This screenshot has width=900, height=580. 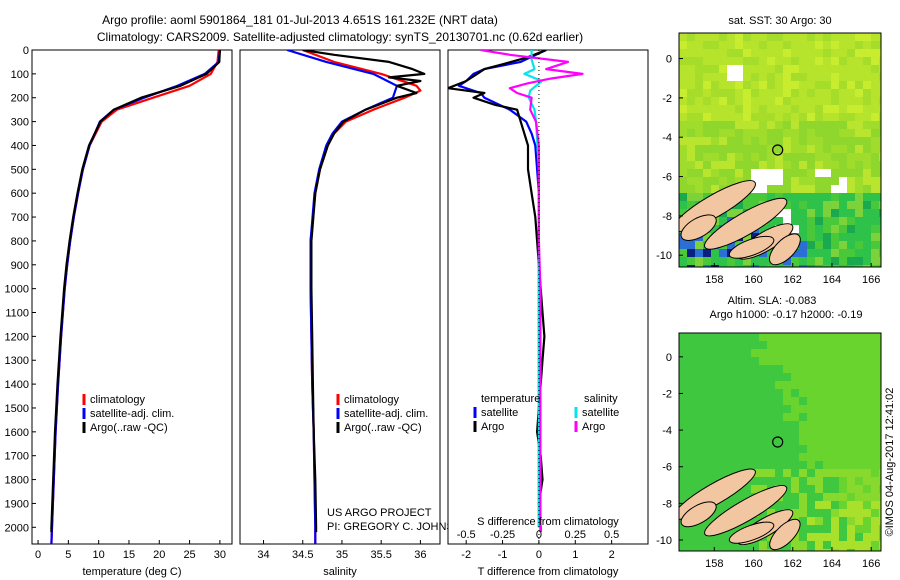 I want to click on series-temperature-argo, so click(x=497, y=291).